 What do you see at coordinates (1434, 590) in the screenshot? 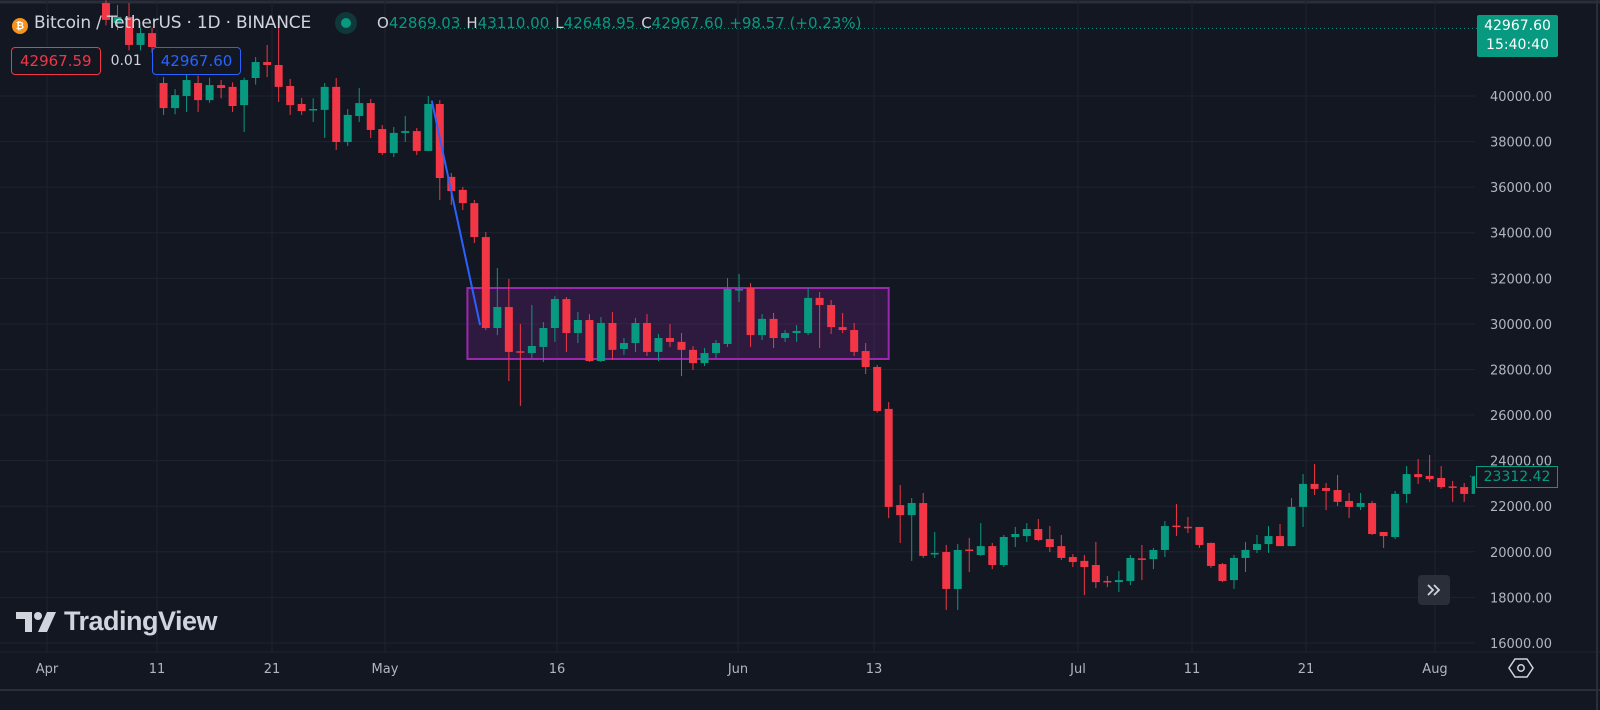
I see `scroll-to-realtime-button` at bounding box center [1434, 590].